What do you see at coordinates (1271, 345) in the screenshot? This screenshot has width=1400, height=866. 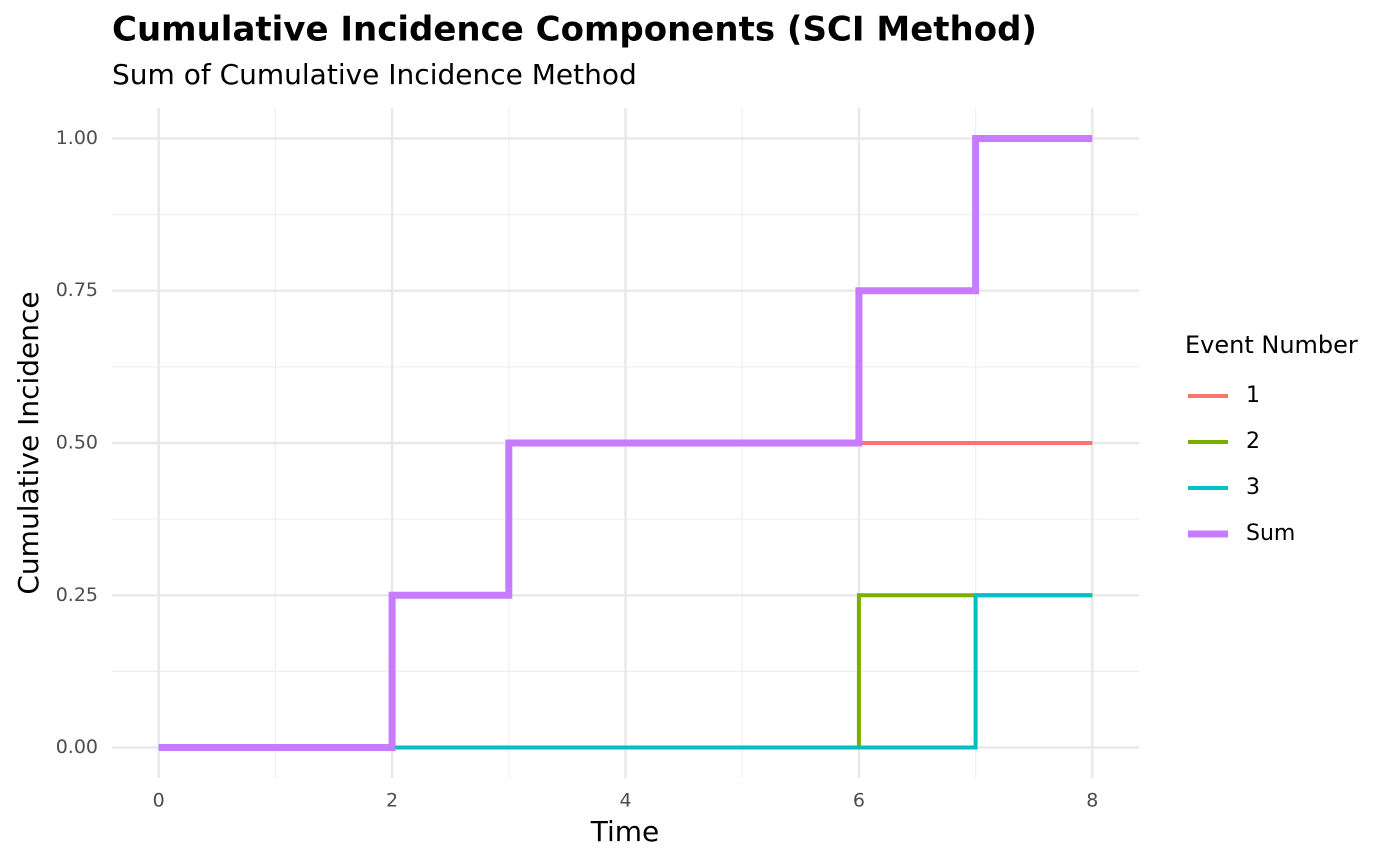 I see `legend-title: Event Number` at bounding box center [1271, 345].